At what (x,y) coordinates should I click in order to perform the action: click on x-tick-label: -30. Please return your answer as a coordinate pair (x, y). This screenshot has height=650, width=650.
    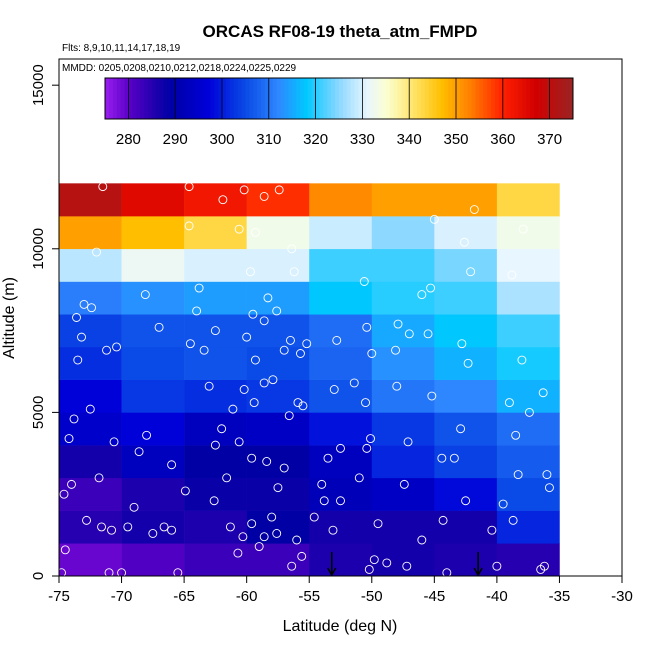
    Looking at the image, I should click on (622, 596).